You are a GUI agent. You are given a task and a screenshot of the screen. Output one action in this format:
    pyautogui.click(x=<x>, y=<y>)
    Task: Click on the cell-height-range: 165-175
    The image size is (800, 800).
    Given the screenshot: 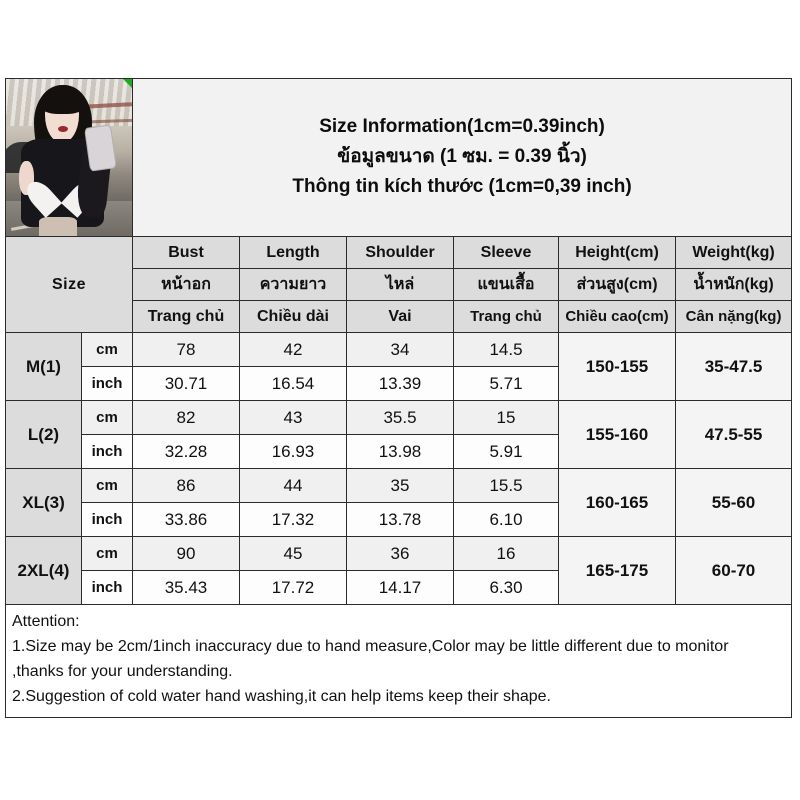 What is the action you would take?
    pyautogui.click(x=617, y=570)
    